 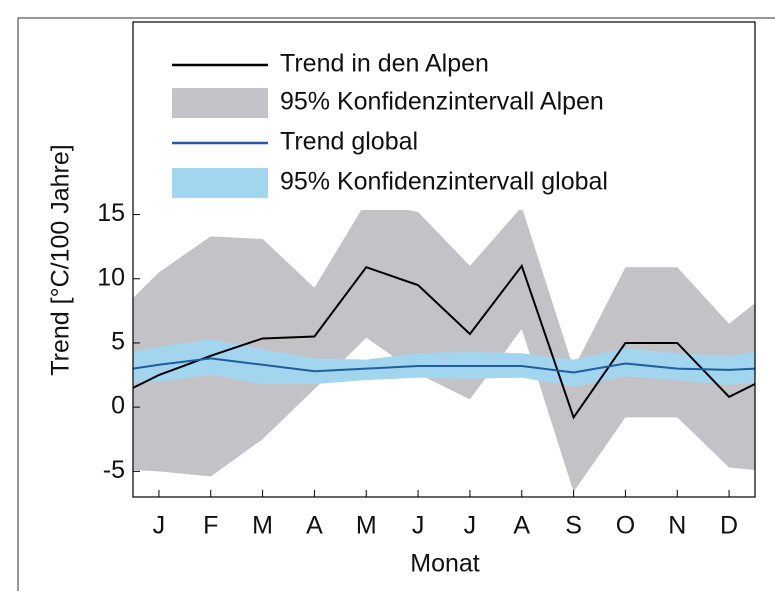 I want to click on x-axis-label: Monat, so click(x=445, y=564).